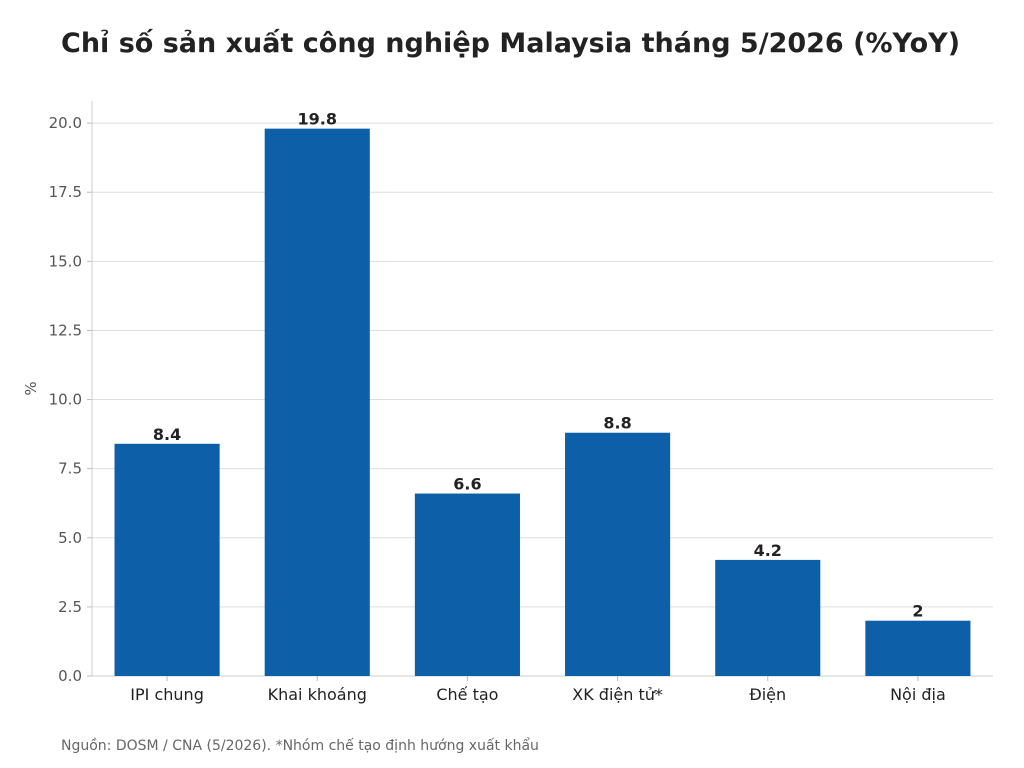 The image size is (1024, 768). I want to click on x-tick-label: Chế tạo, so click(467, 694).